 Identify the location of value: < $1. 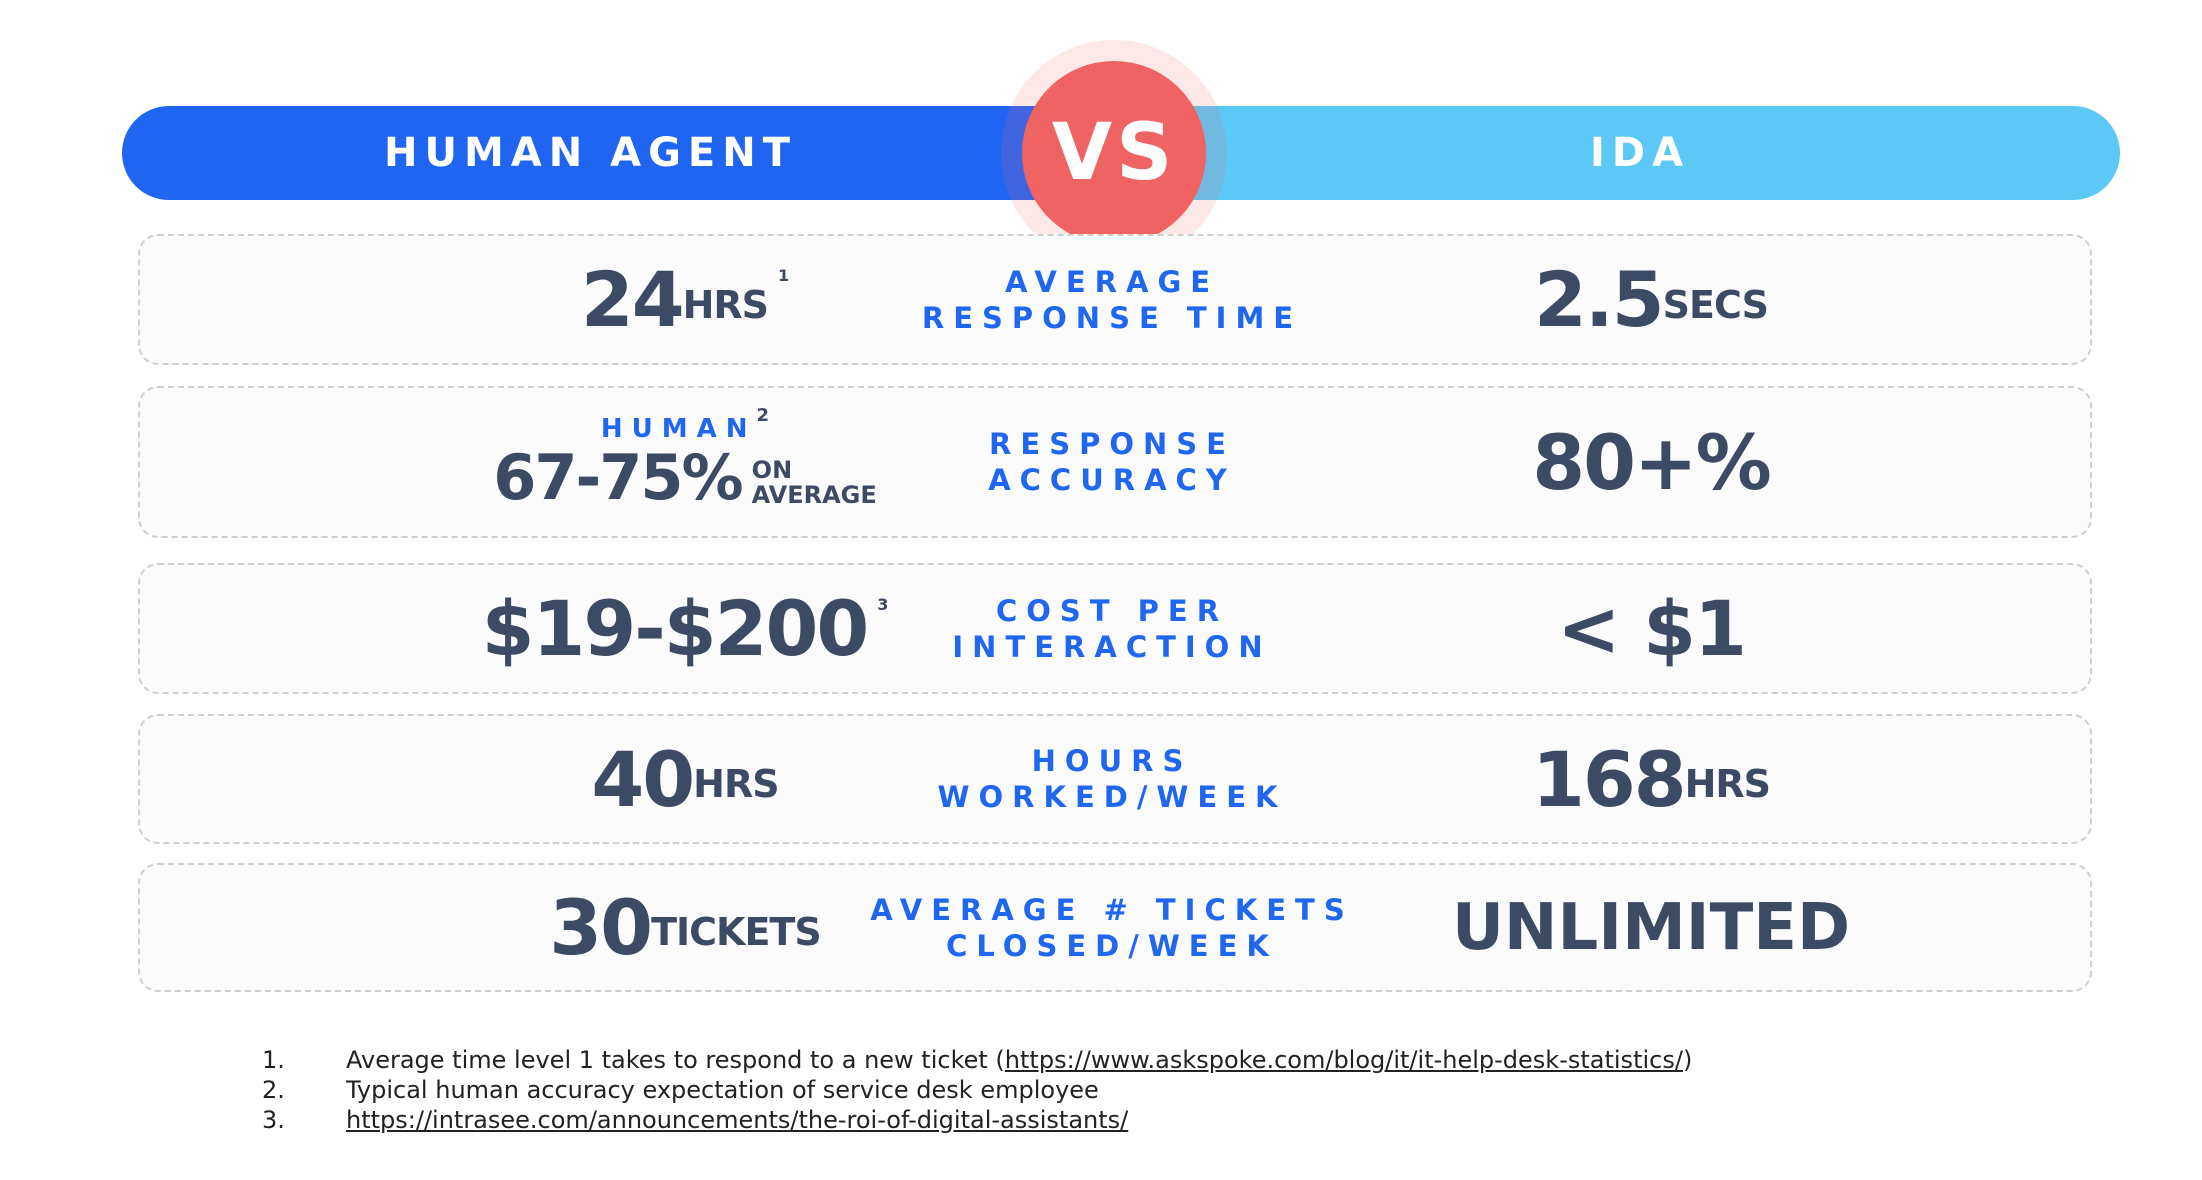
(1652, 628).